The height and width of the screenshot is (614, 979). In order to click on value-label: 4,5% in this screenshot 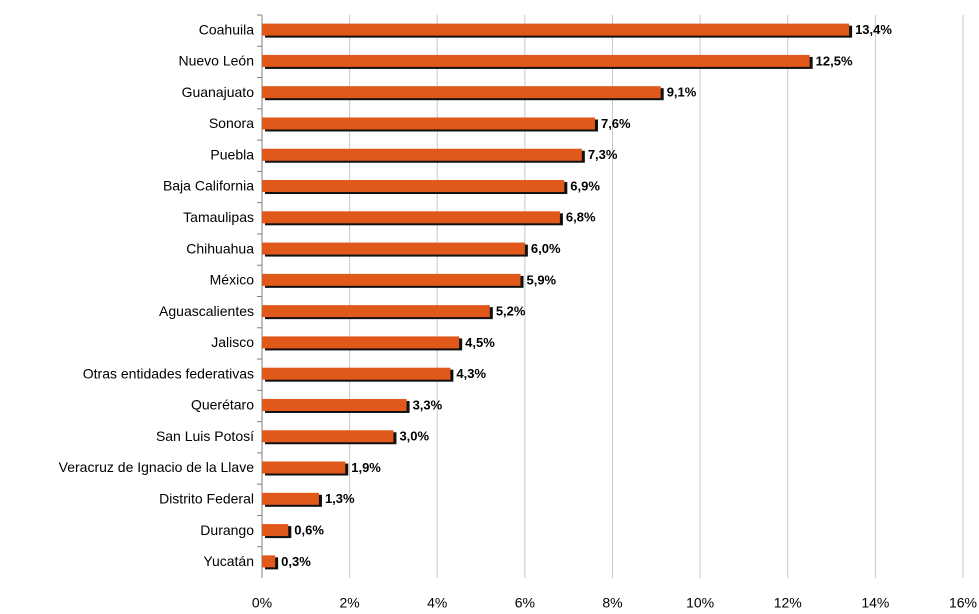, I will do `click(480, 342)`.